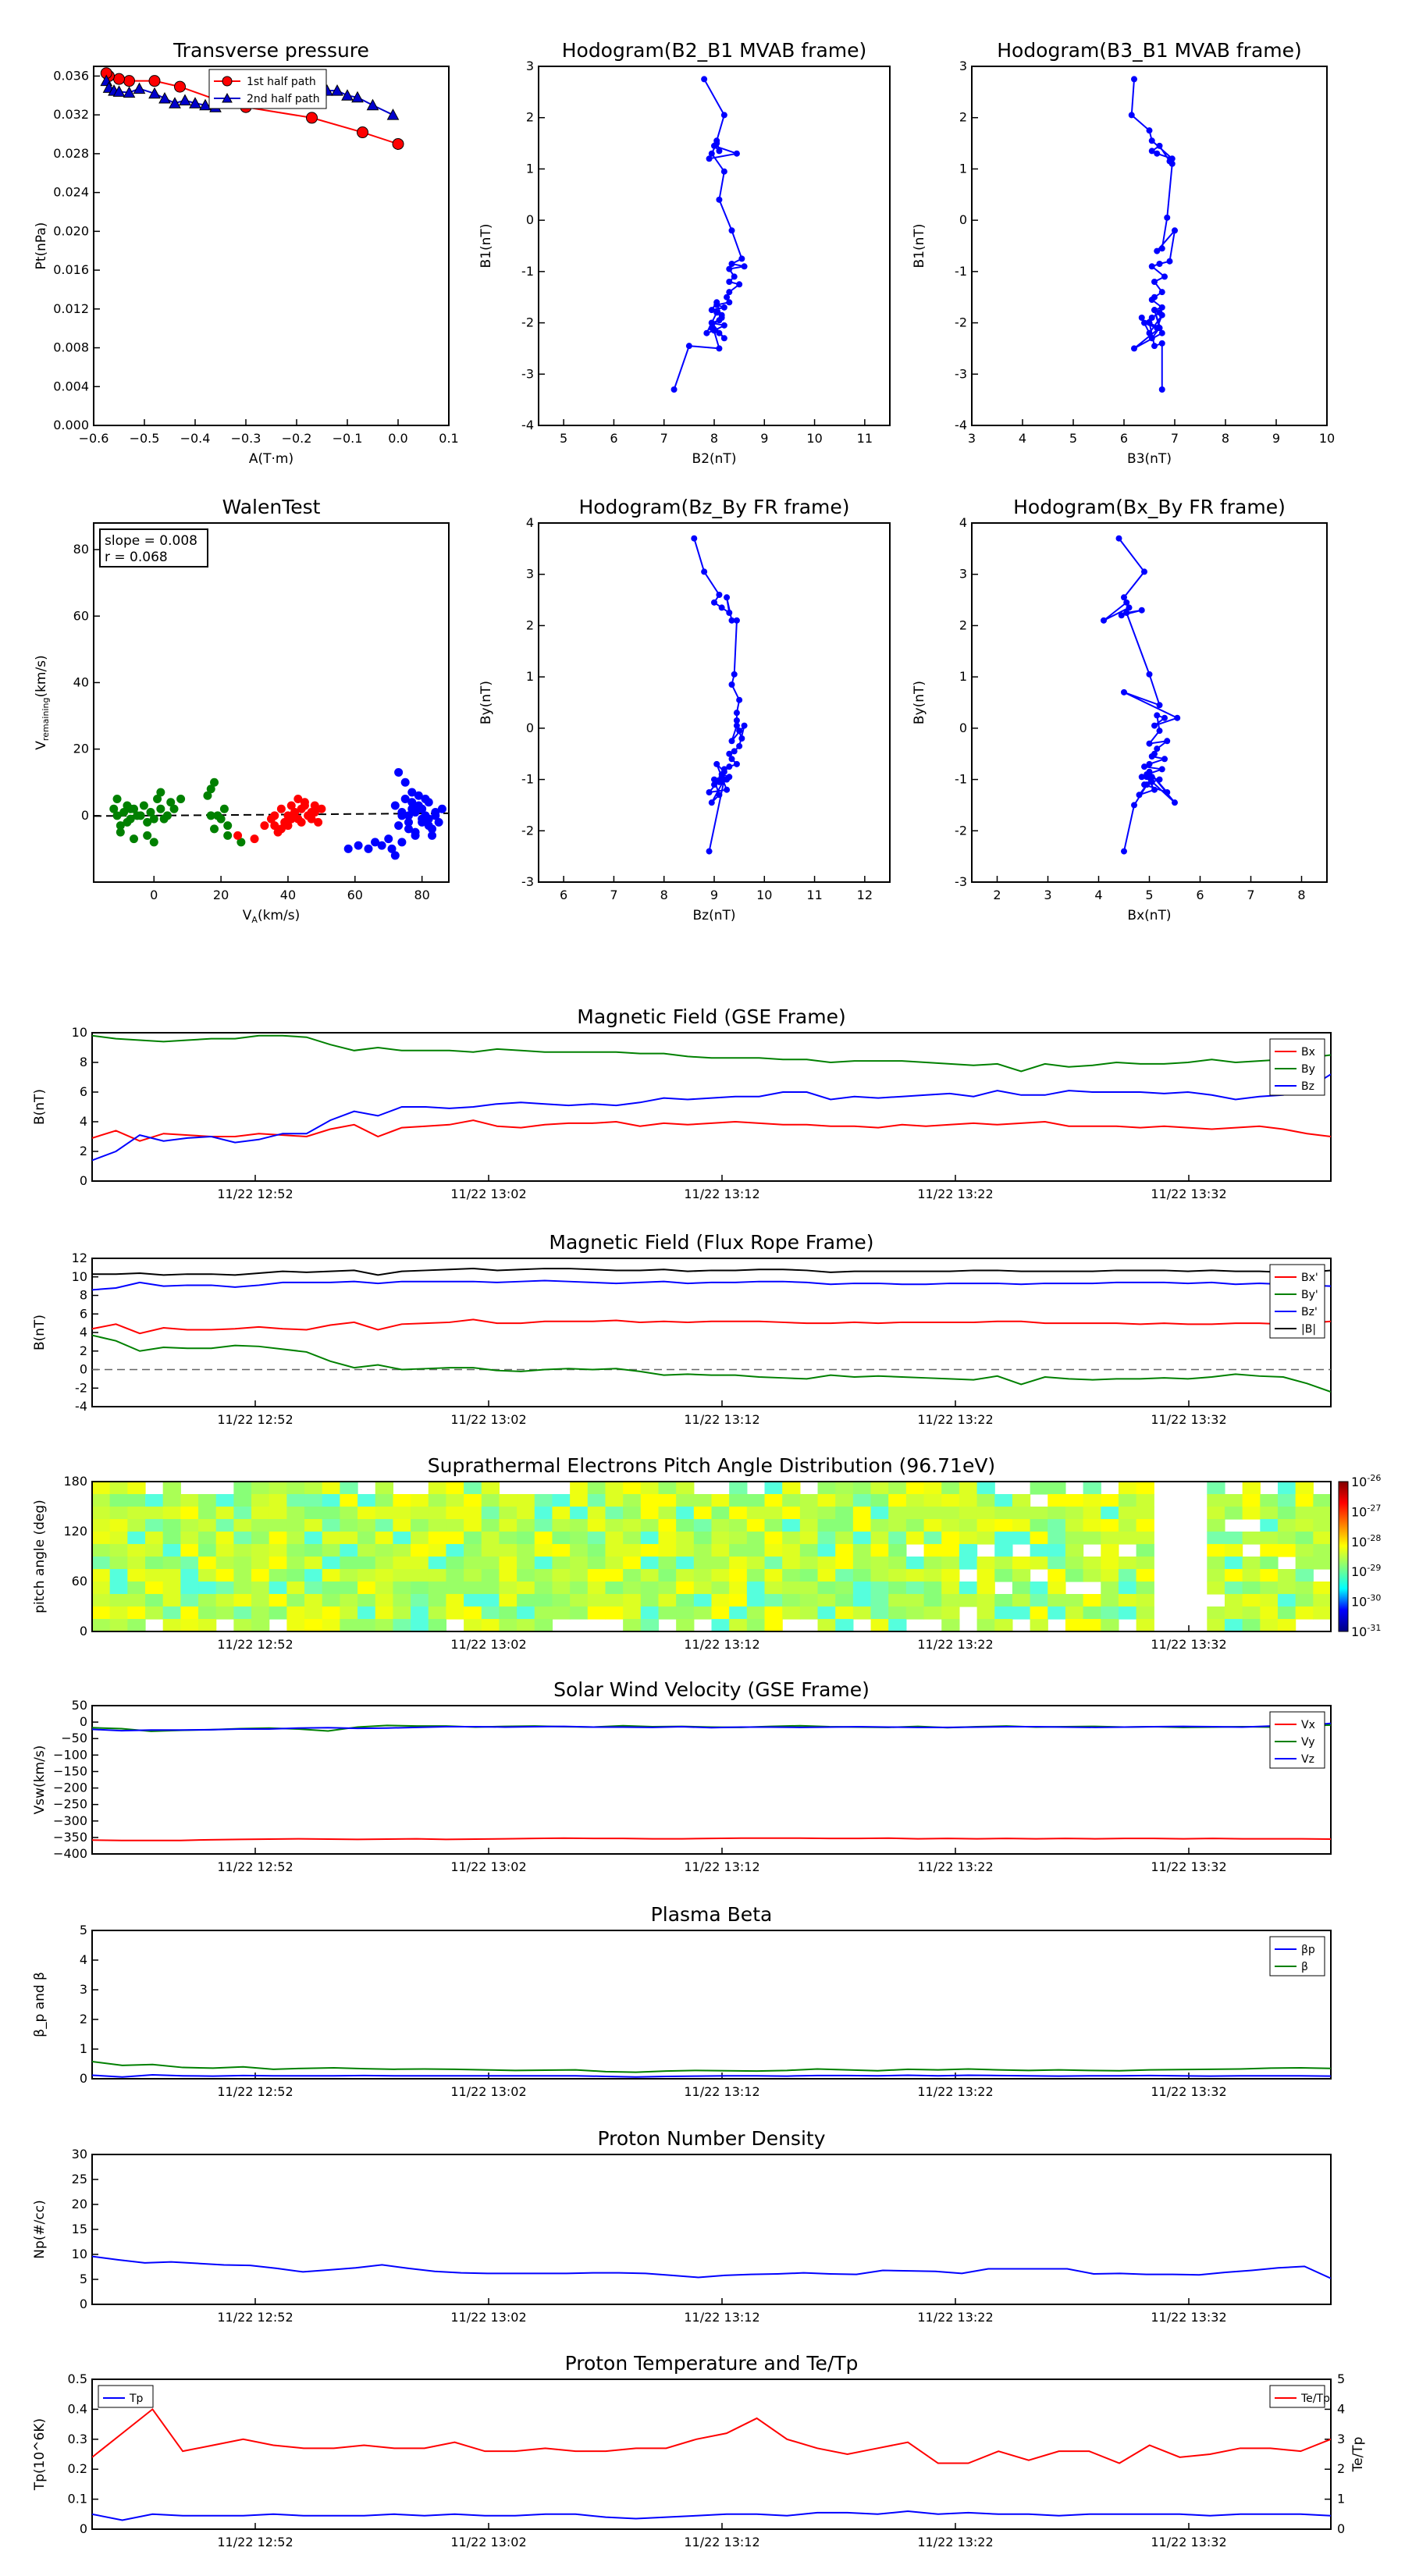  Describe the element at coordinates (1304, 1967) in the screenshot. I see `beta-legend-label: β` at that location.